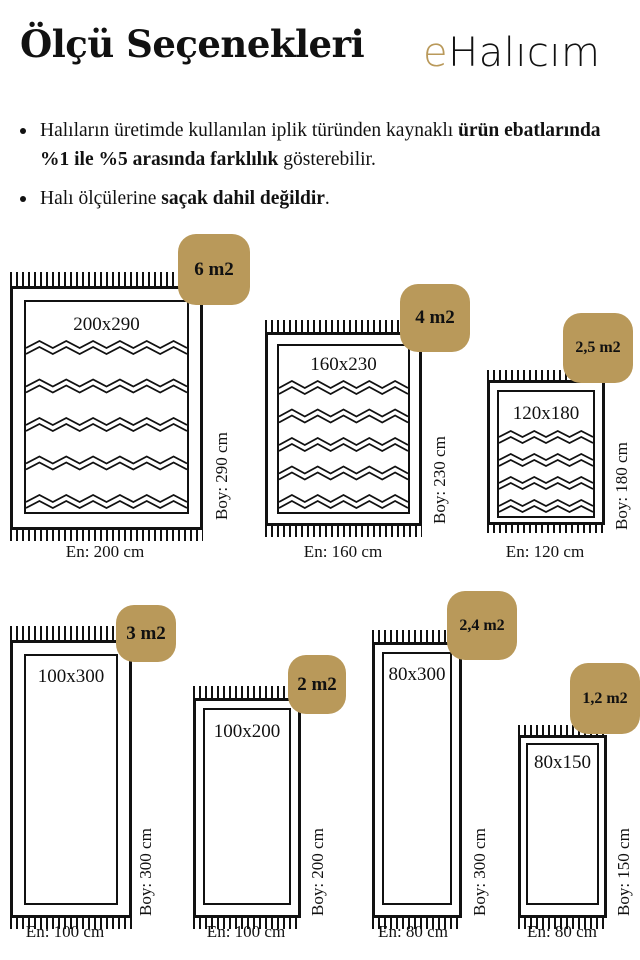 The height and width of the screenshot is (960, 640). I want to click on rug-inner-border: 160x230, so click(343, 429).